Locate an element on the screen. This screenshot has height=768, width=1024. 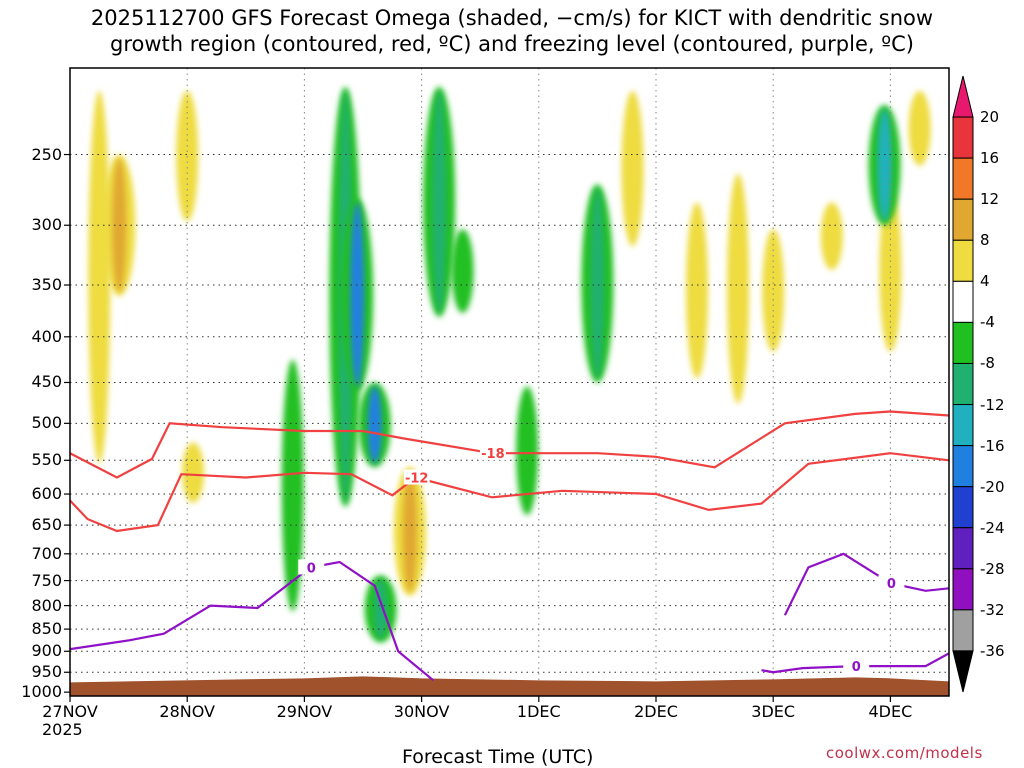
x-tick-label: 27NOV is located at coordinates (70, 711).